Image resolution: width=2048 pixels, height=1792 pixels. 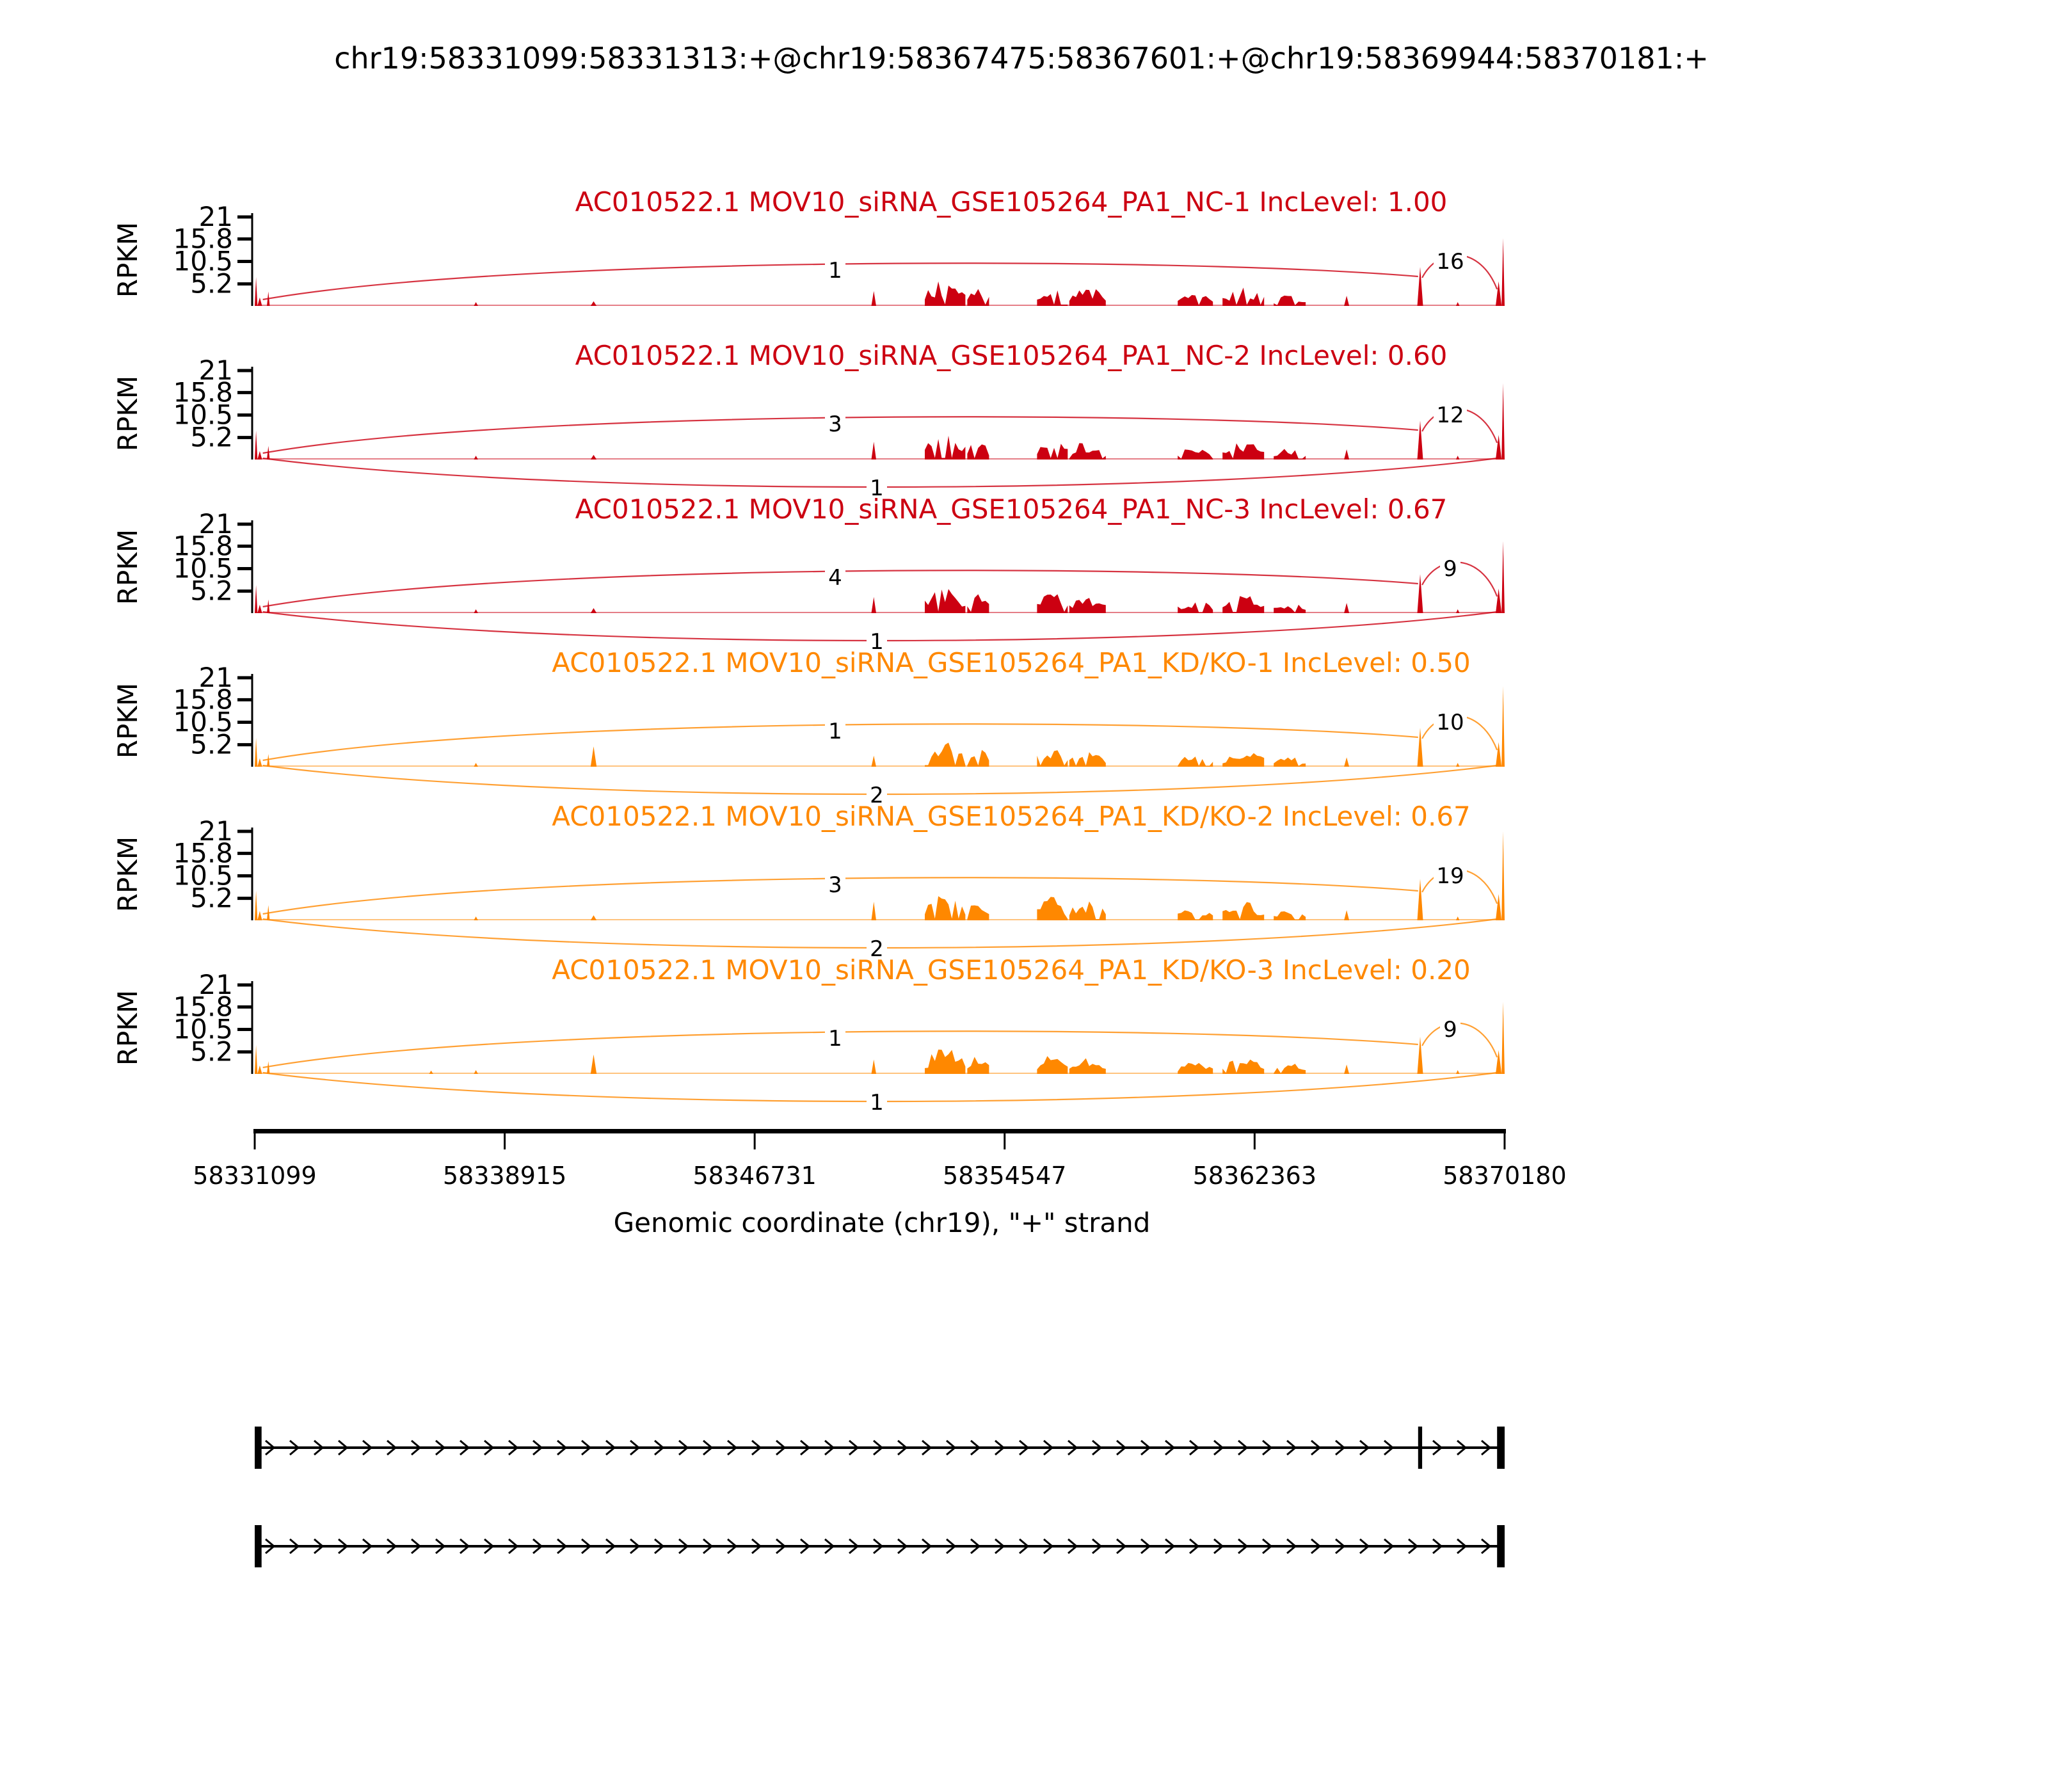 What do you see at coordinates (203, 852) in the screenshot?
I see `y-tick-label: 15.8` at bounding box center [203, 852].